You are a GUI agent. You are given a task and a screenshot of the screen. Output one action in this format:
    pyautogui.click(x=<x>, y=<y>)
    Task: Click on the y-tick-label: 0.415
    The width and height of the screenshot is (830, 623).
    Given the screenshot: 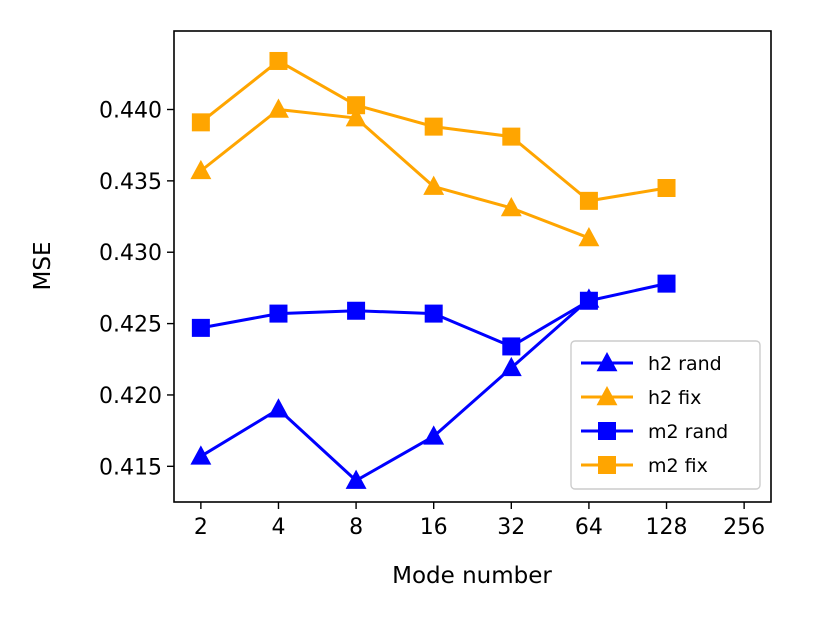 What is the action you would take?
    pyautogui.click(x=130, y=467)
    